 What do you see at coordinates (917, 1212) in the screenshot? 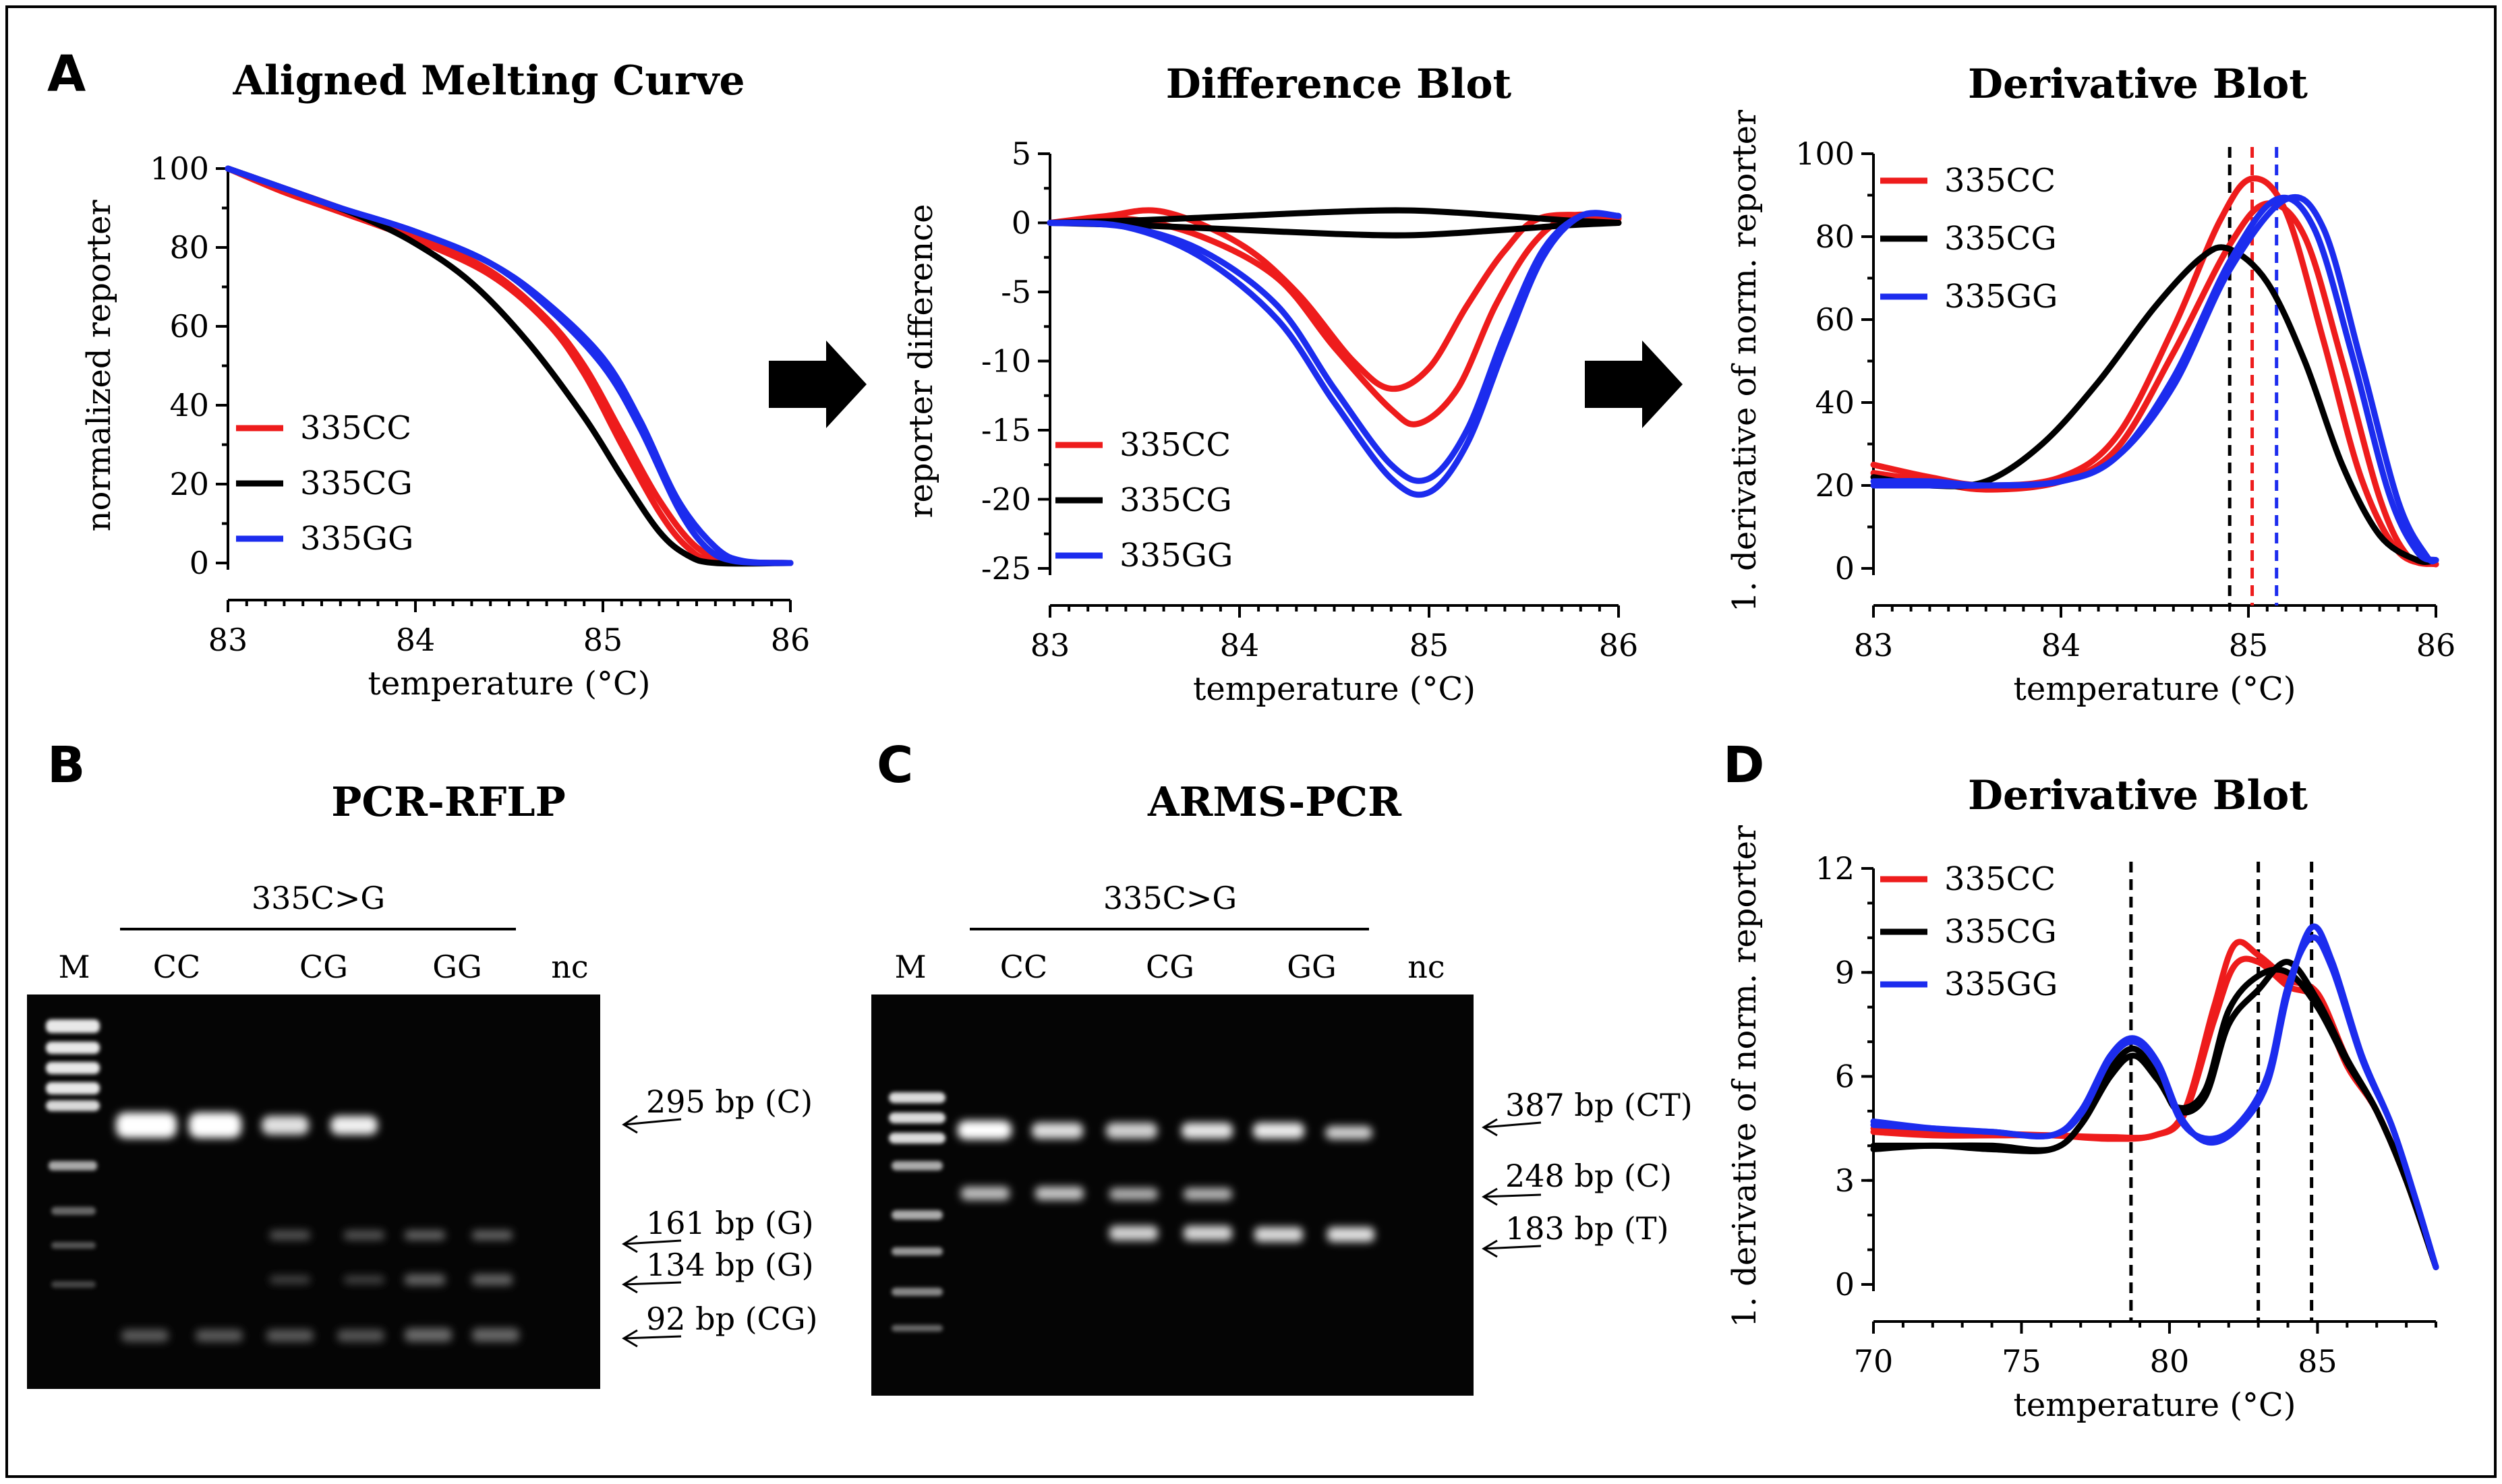
I see `gel-c-ladder` at bounding box center [917, 1212].